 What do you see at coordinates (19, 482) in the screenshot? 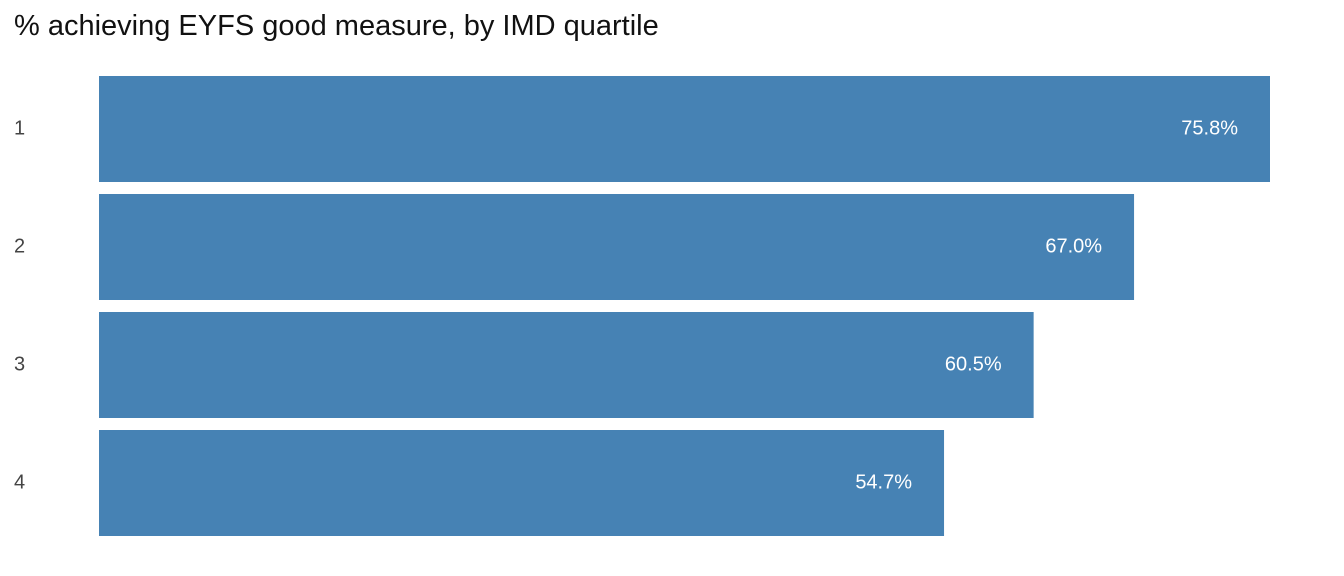
I see `category-label-4: 4` at bounding box center [19, 482].